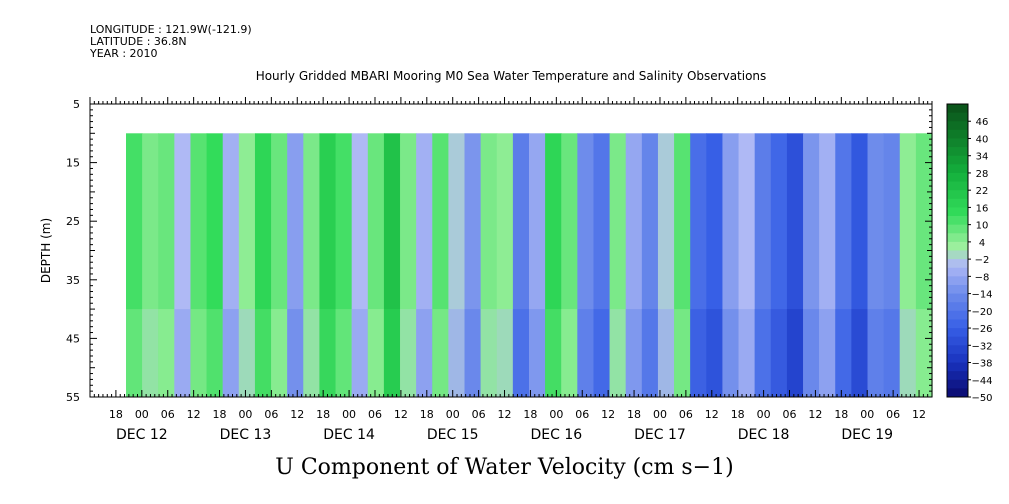  Describe the element at coordinates (73, 338) in the screenshot. I see `y-tick-label: 45` at that location.